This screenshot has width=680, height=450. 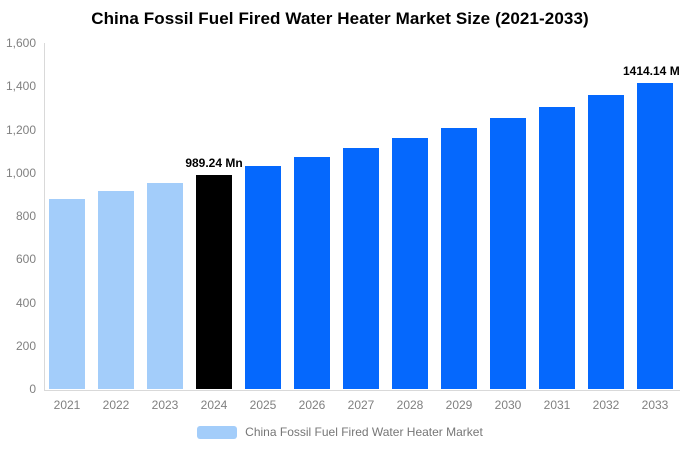 What do you see at coordinates (44, 216) in the screenshot?
I see `y-axis-line` at bounding box center [44, 216].